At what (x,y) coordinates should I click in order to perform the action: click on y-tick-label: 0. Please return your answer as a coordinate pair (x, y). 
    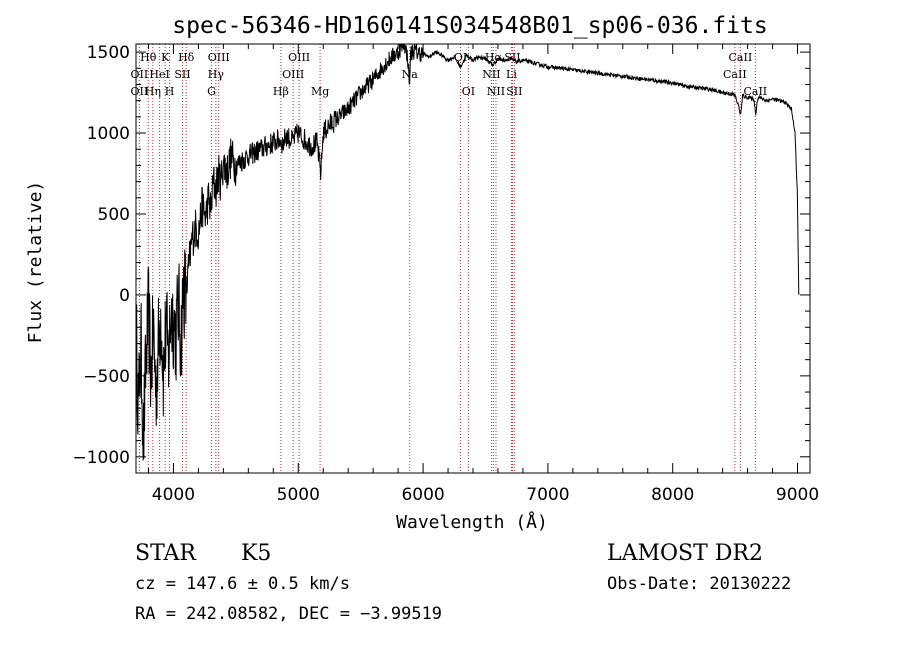
    Looking at the image, I should click on (124, 296).